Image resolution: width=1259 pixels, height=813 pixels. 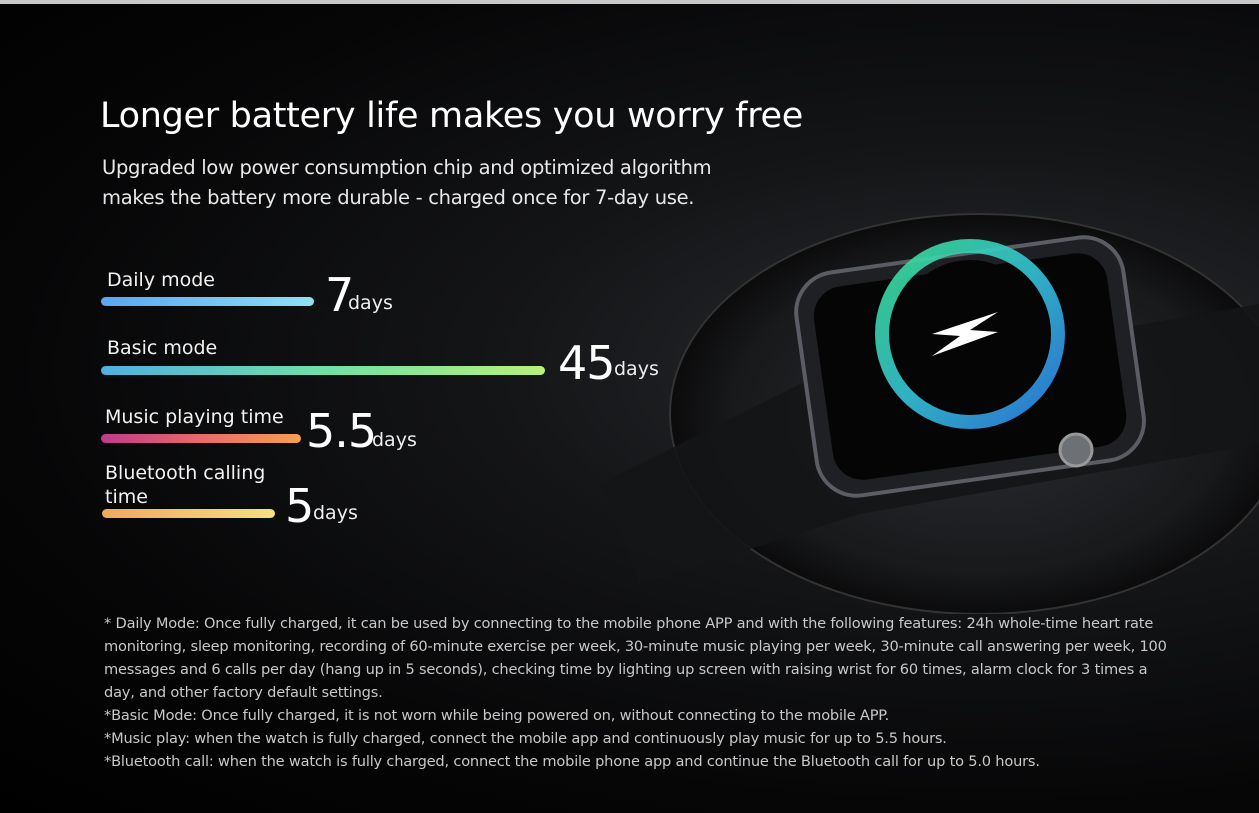 I want to click on mode-value: 5.5, so click(x=341, y=431).